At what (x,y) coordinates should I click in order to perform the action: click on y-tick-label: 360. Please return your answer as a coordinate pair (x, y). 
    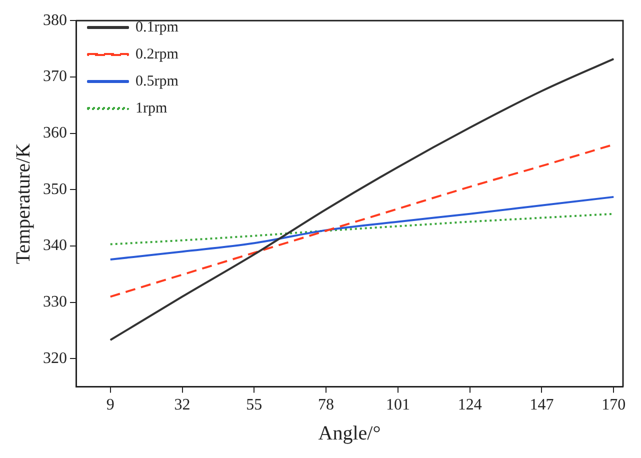
    Looking at the image, I should click on (55, 133).